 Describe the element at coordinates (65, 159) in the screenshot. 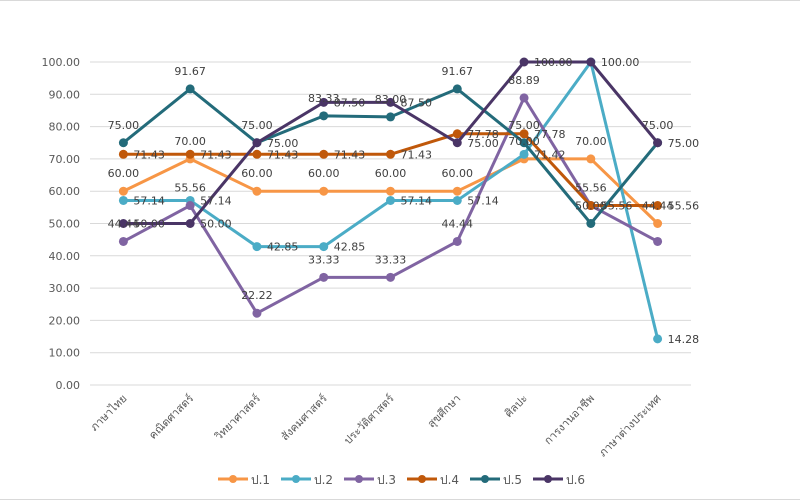

I see `y-tick-label: 70.00` at that location.